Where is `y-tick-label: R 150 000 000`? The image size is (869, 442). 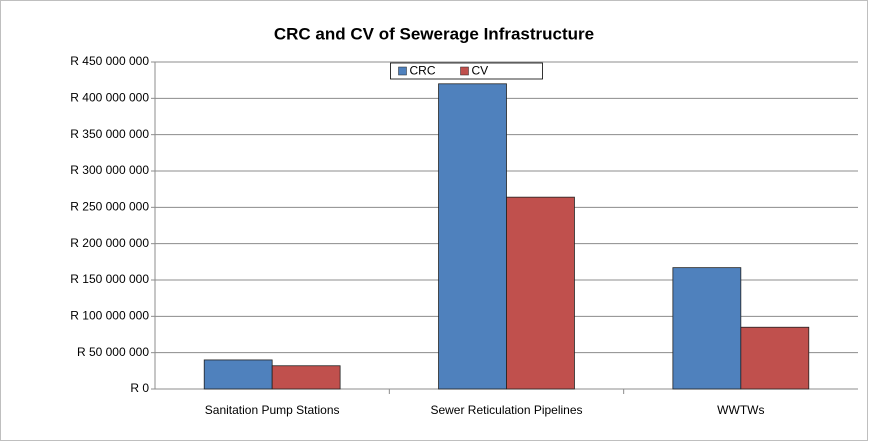
y-tick-label: R 150 000 000 is located at coordinates (109, 279).